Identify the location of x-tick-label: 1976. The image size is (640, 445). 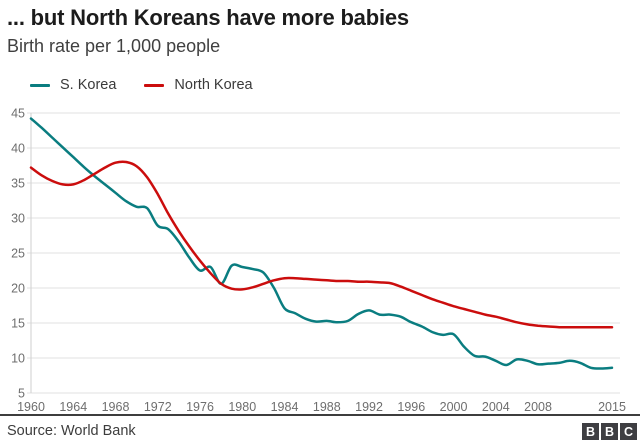
(200, 407).